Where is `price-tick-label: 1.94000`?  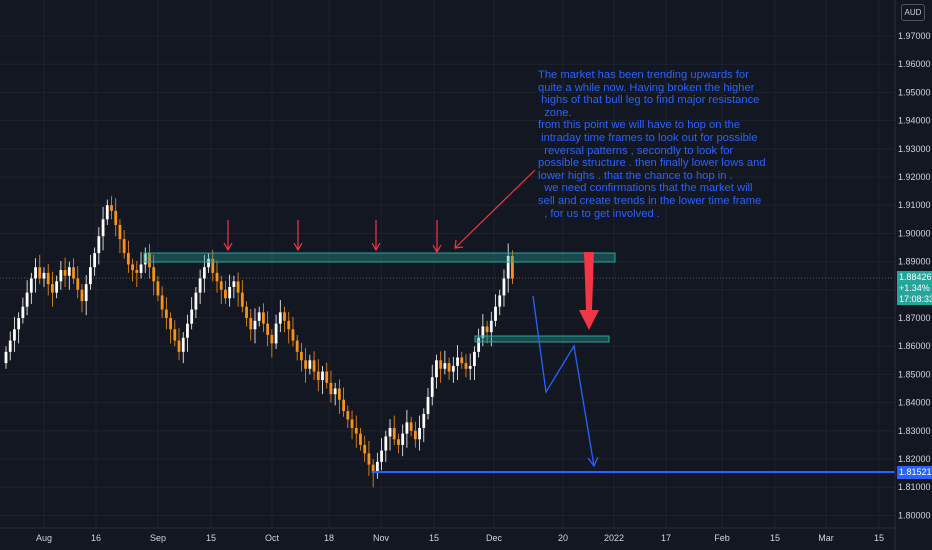
price-tick-label: 1.94000 is located at coordinates (914, 121).